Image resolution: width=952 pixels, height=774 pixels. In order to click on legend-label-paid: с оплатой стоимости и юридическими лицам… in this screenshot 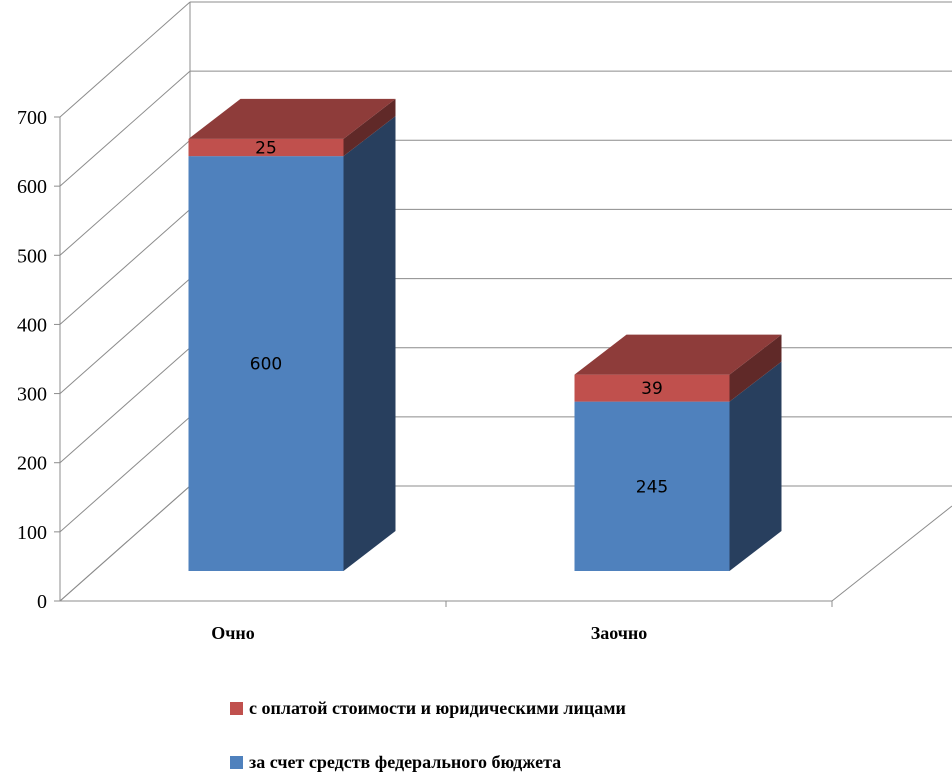, I will do `click(437, 708)`.